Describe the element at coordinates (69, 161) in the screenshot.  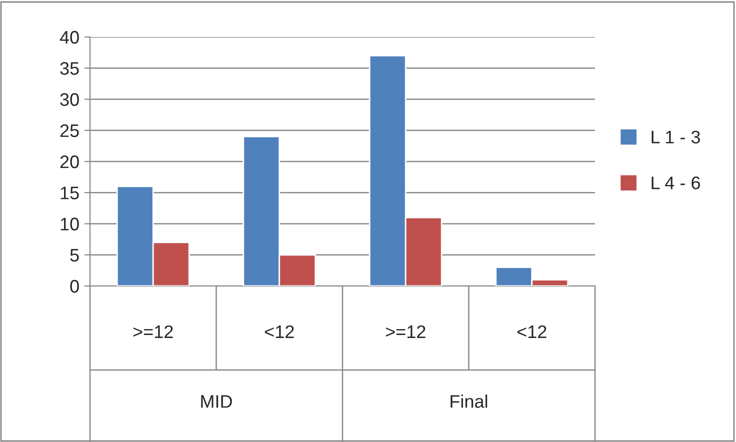
I see `y-tick-label: 20` at that location.